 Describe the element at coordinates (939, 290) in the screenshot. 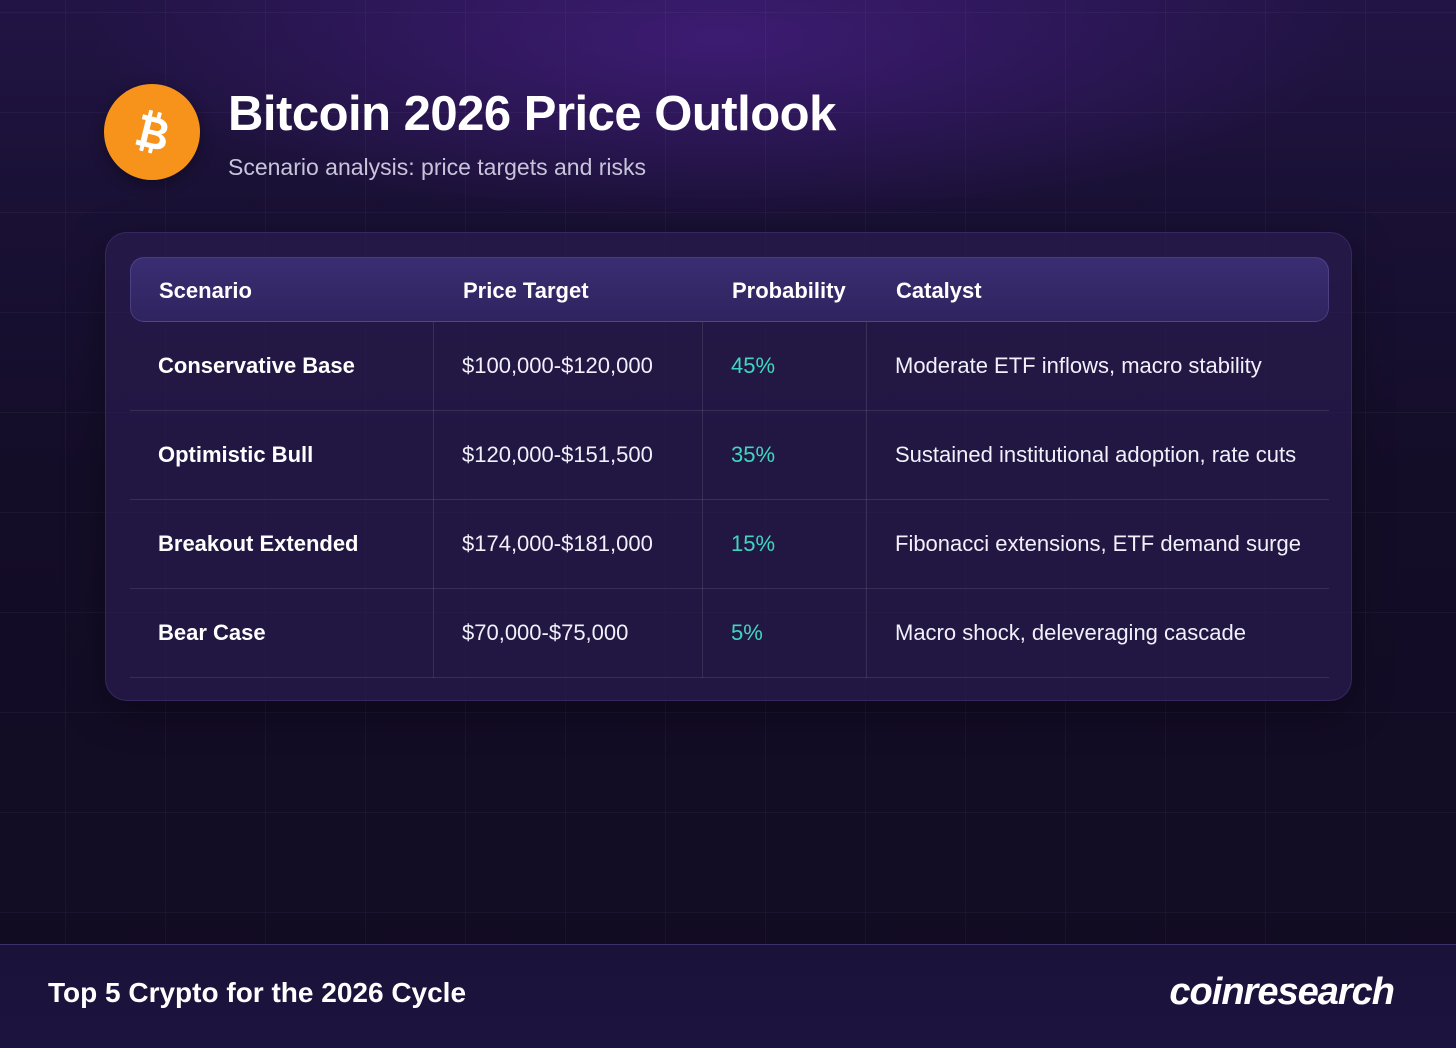

I see `column-header-catalyst: Catalyst` at that location.